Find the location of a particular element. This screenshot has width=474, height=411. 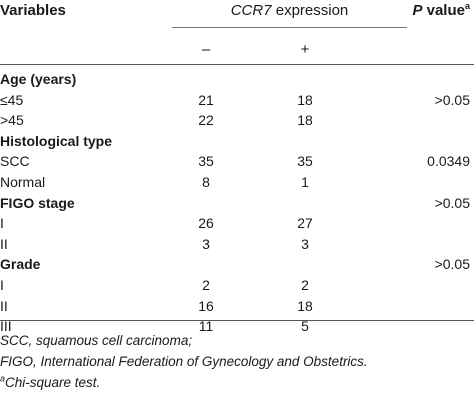

header-row: Variables CCR7 expression P valuea is located at coordinates (237, 11).